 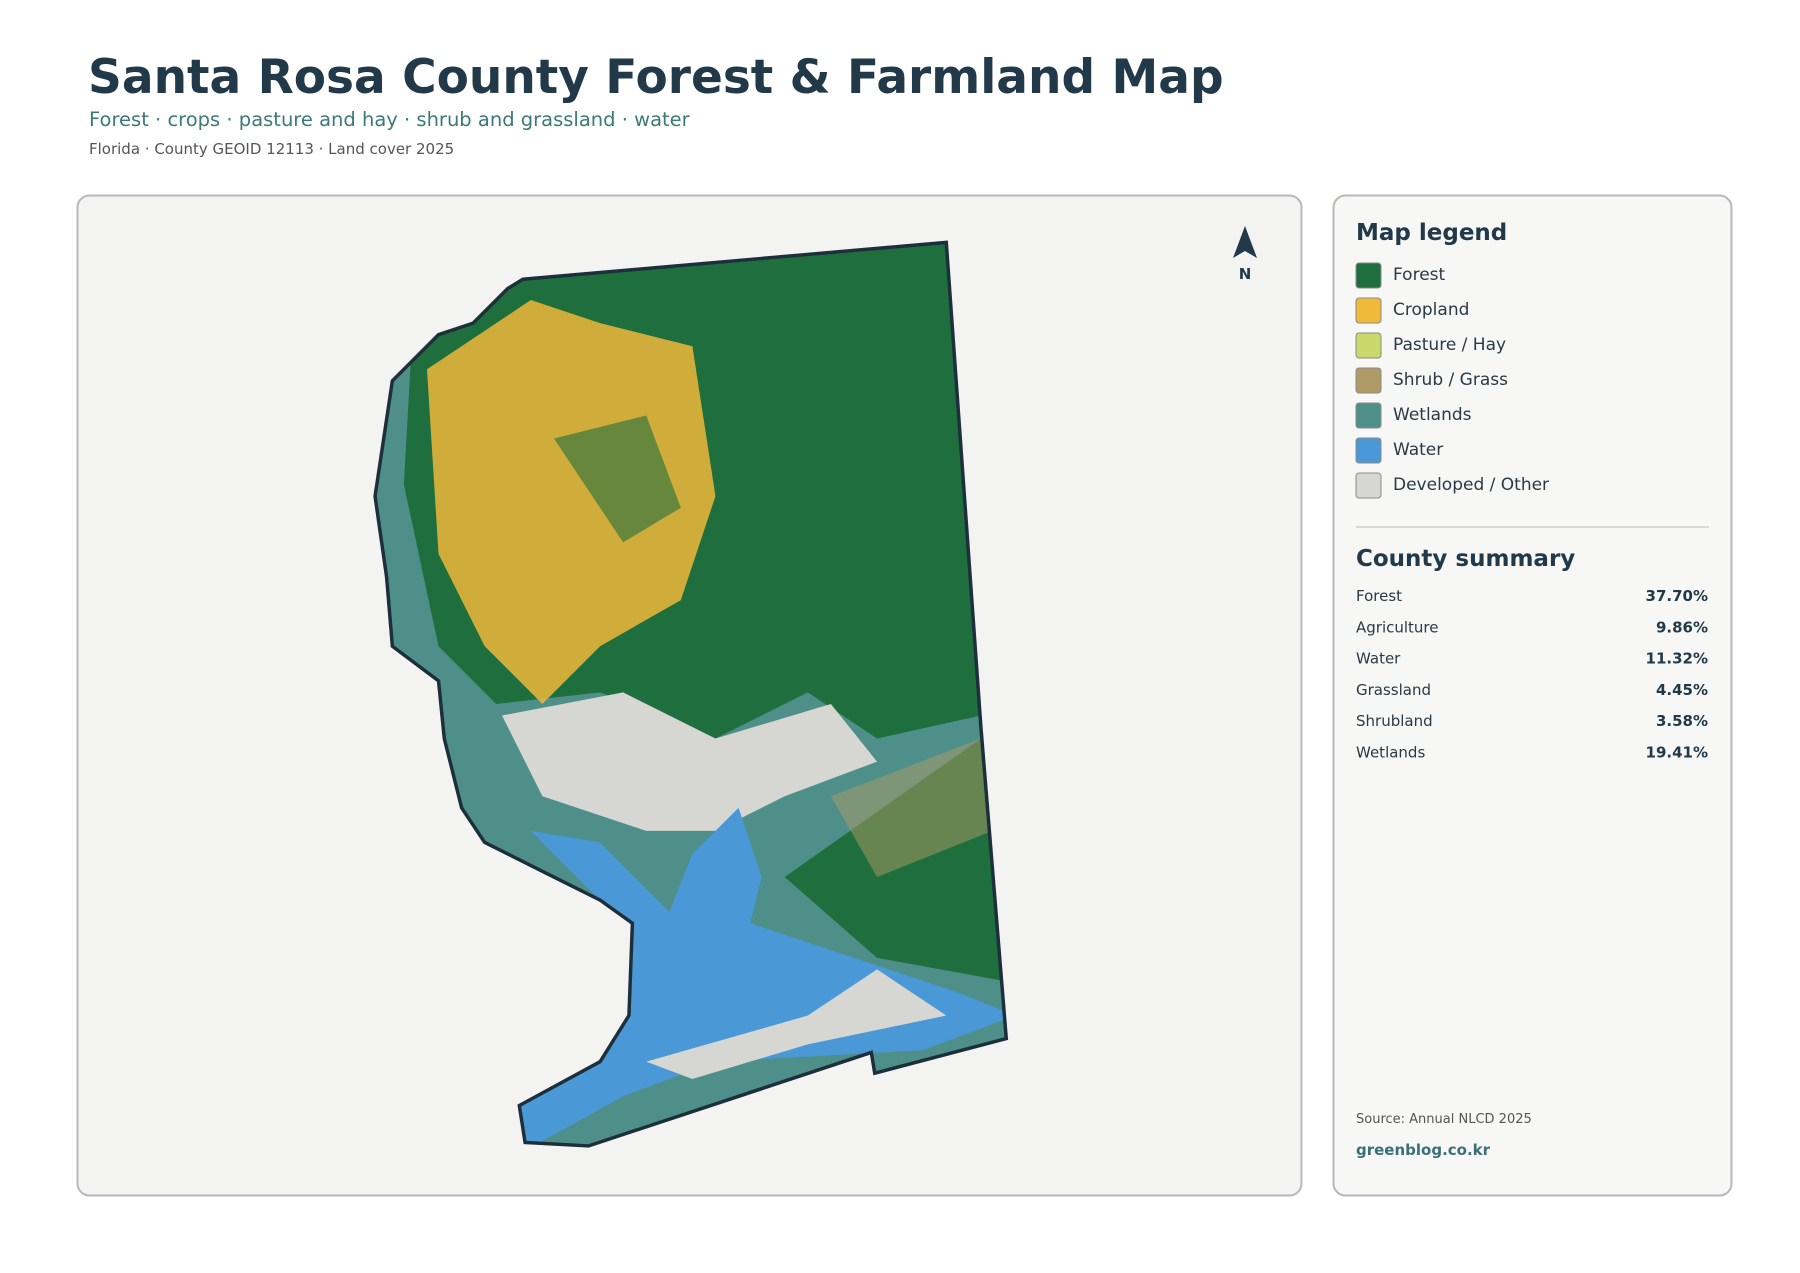 I want to click on legend-label: Forest, so click(x=1419, y=275).